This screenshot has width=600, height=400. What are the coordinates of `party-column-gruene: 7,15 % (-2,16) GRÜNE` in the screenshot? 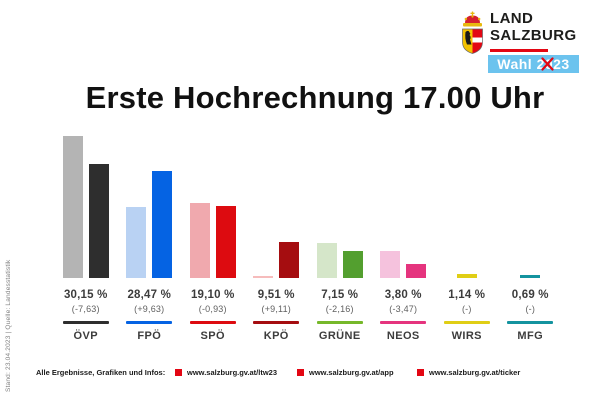 It's located at (340, 236).